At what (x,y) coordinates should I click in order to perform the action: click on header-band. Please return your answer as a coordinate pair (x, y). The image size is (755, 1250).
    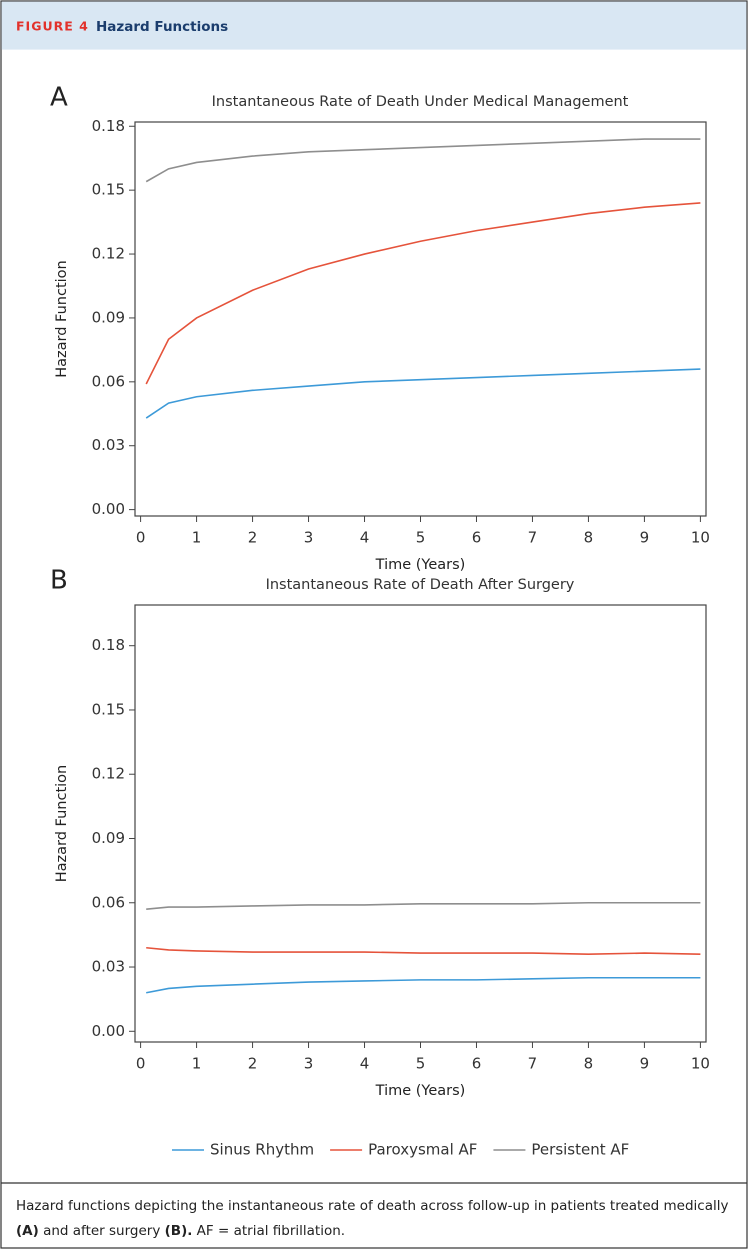
    Looking at the image, I should click on (374, 25).